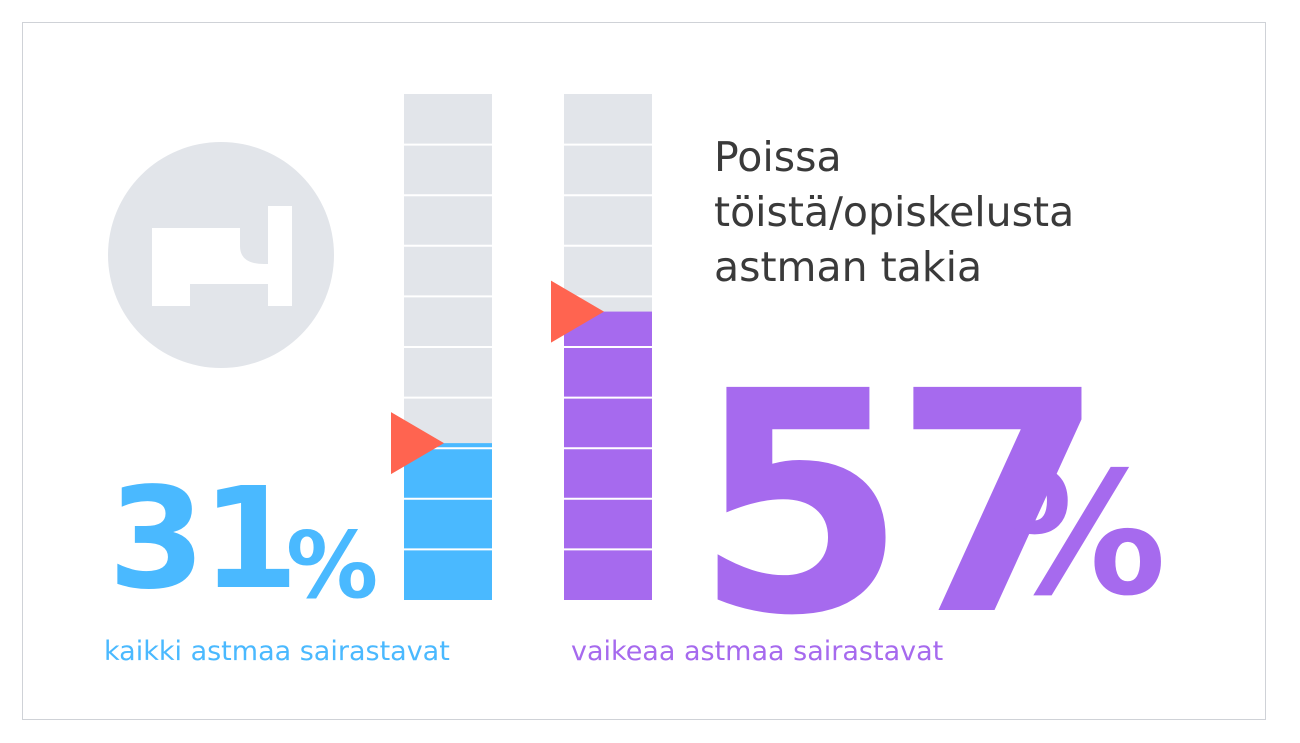 The height and width of the screenshot is (743, 1300). Describe the element at coordinates (1081, 535) in the screenshot. I see `percent-sign-severe: %` at that location.